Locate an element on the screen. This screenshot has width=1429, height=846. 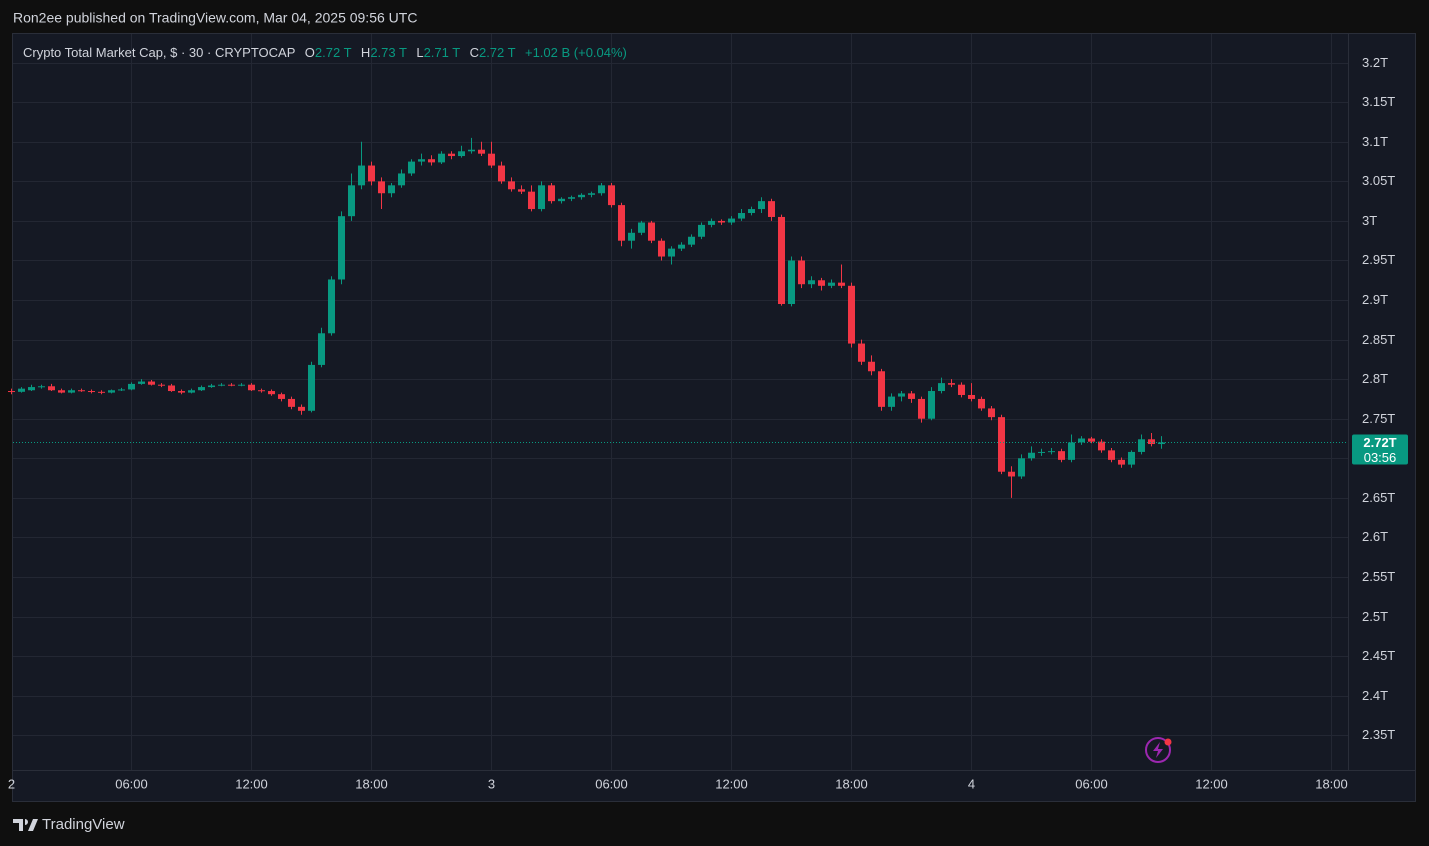
ohlc-key: O is located at coordinates (310, 52).